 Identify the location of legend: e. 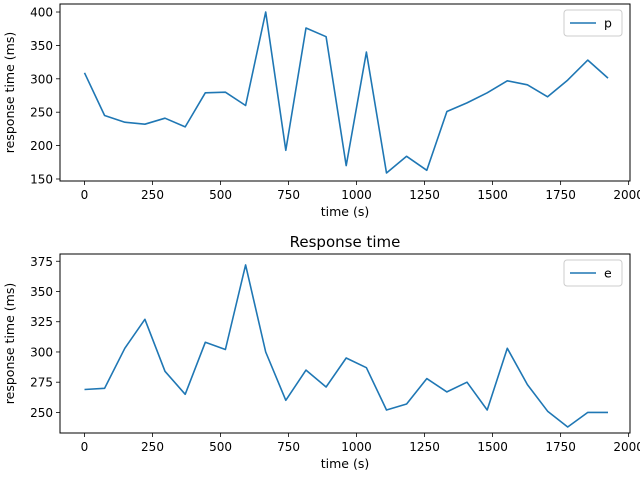
(593, 273).